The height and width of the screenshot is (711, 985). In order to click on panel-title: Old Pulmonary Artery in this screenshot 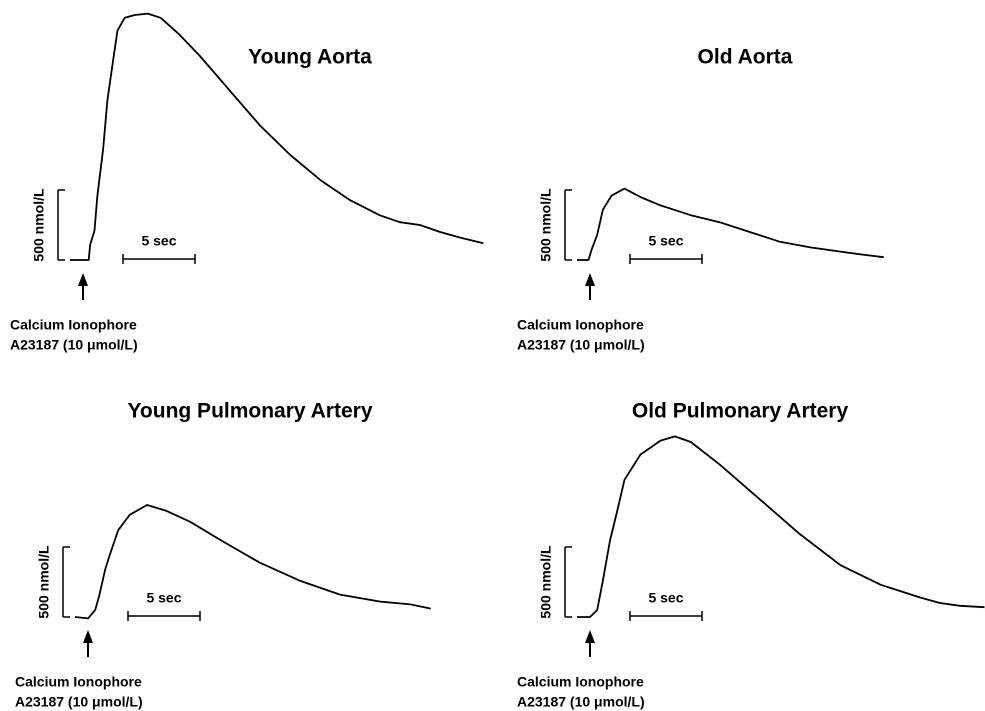, I will do `click(740, 411)`.